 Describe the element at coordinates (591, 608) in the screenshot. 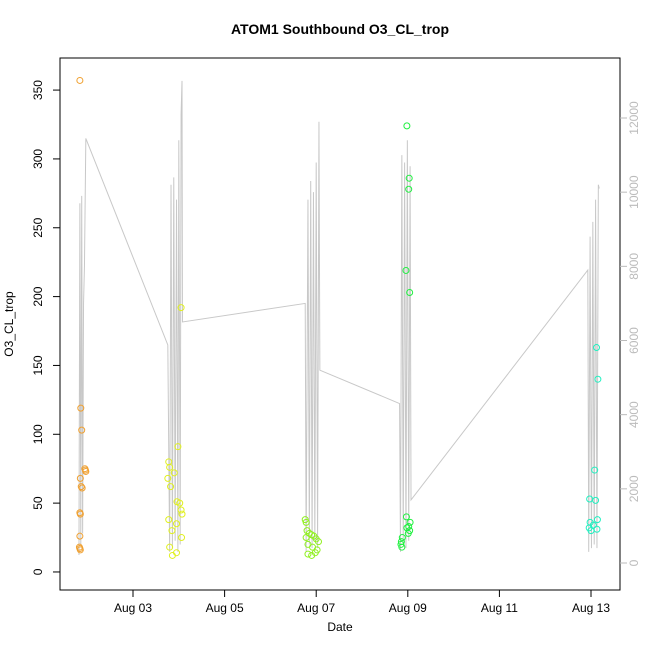

I see `x-tick-label: Aug 13` at that location.